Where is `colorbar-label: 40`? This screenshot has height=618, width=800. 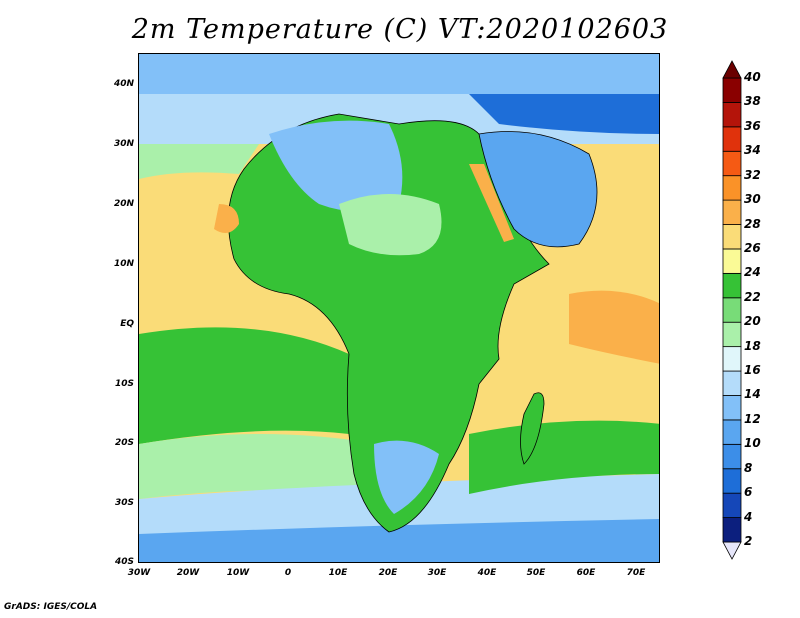 colorbar-label: 40 is located at coordinates (752, 77).